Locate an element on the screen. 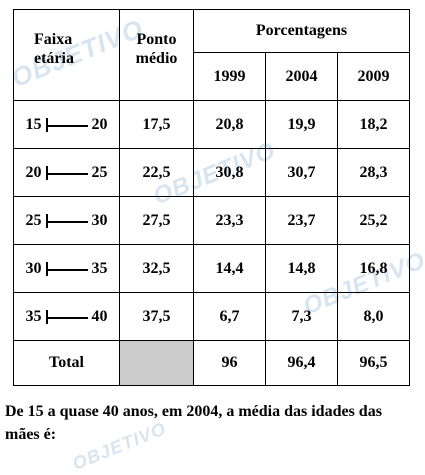 This screenshot has height=475, width=425. total-label: Total is located at coordinates (66, 363).